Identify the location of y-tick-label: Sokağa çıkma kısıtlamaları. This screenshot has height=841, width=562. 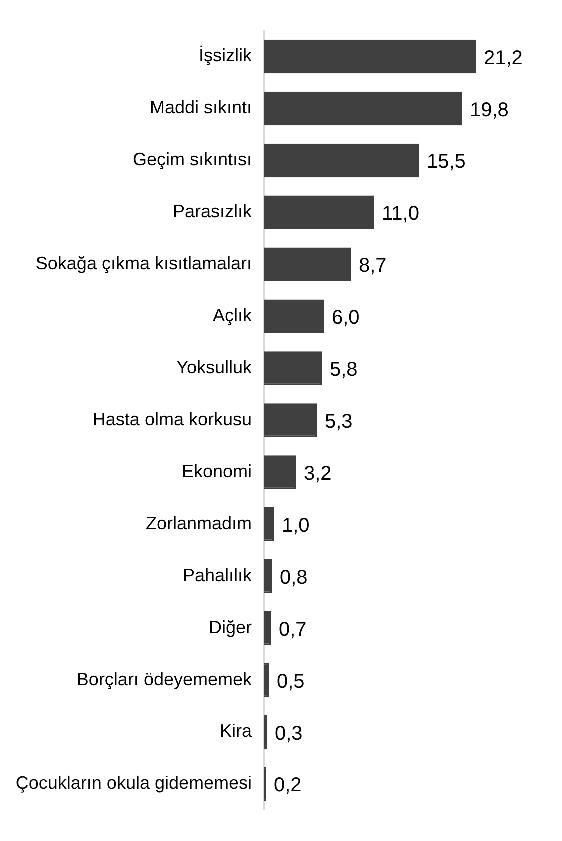
(144, 264).